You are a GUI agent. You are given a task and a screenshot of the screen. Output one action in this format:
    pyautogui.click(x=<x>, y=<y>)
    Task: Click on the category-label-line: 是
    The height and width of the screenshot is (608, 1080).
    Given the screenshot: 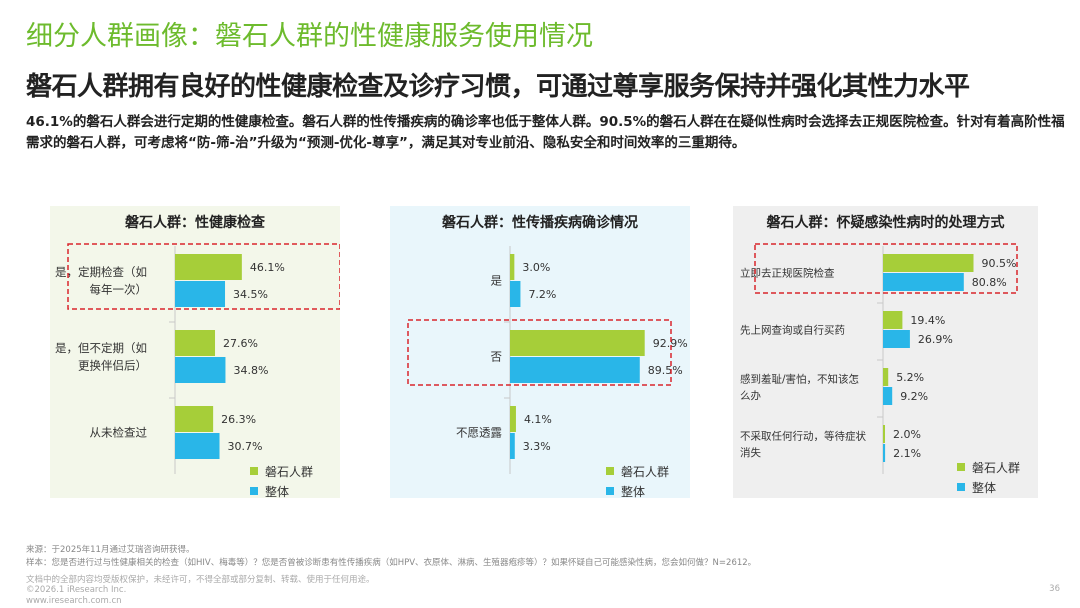 What is the action you would take?
    pyautogui.click(x=497, y=281)
    